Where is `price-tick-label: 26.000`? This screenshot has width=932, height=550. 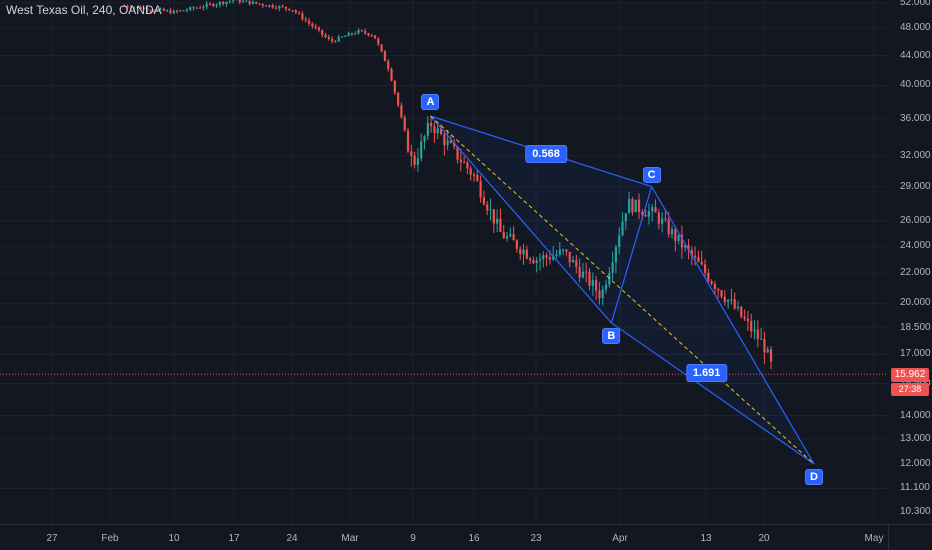
price-tick-label: 26.000 is located at coordinates (915, 220).